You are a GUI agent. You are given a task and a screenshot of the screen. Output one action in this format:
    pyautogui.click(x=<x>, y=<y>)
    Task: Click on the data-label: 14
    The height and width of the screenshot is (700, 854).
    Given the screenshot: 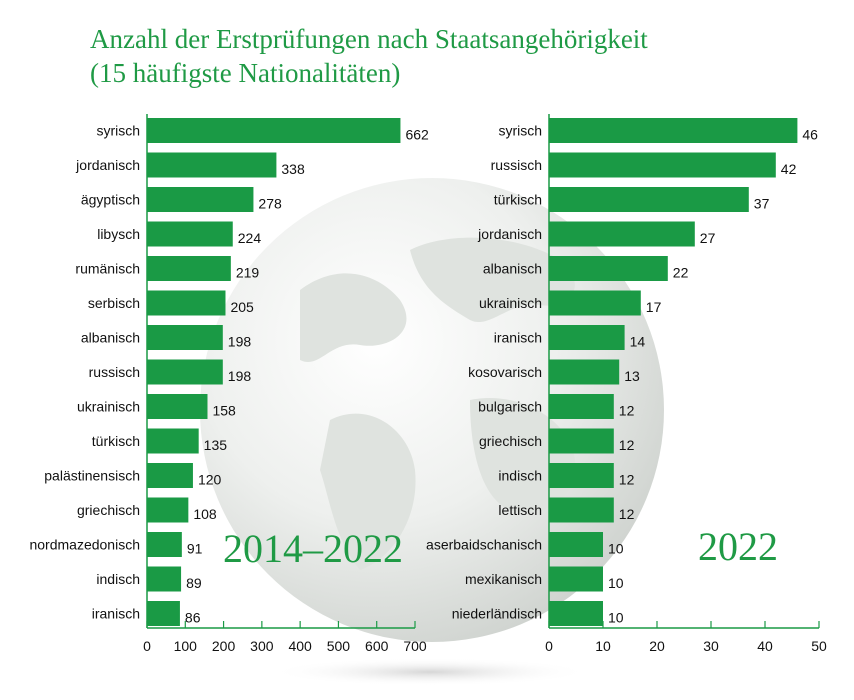 What is the action you would take?
    pyautogui.click(x=638, y=342)
    